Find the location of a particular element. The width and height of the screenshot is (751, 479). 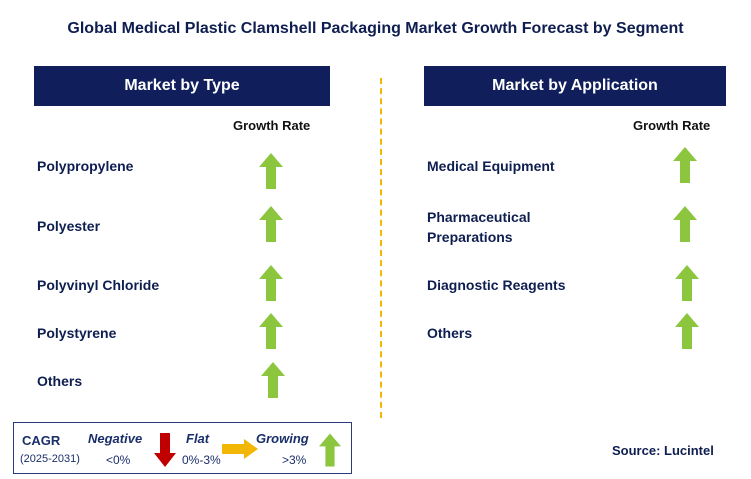

application-item-diagnostic-reagents: Diagnostic Reagents is located at coordinates (496, 285).